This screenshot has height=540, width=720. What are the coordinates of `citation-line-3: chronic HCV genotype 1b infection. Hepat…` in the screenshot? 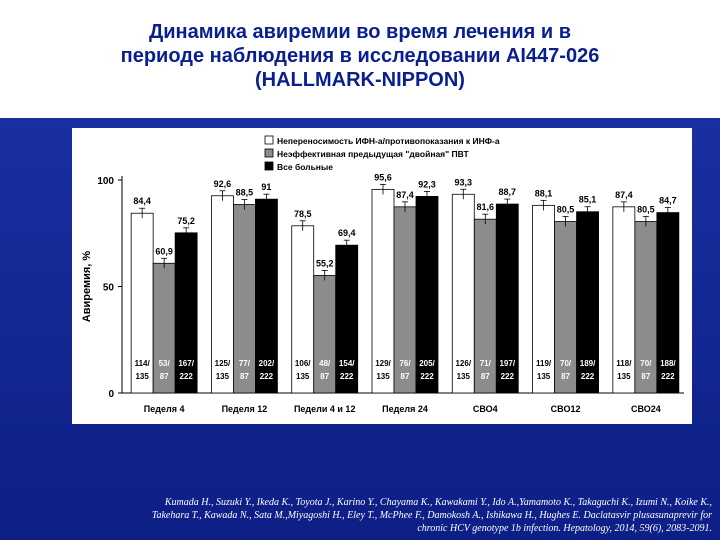 It's located at (564, 528).